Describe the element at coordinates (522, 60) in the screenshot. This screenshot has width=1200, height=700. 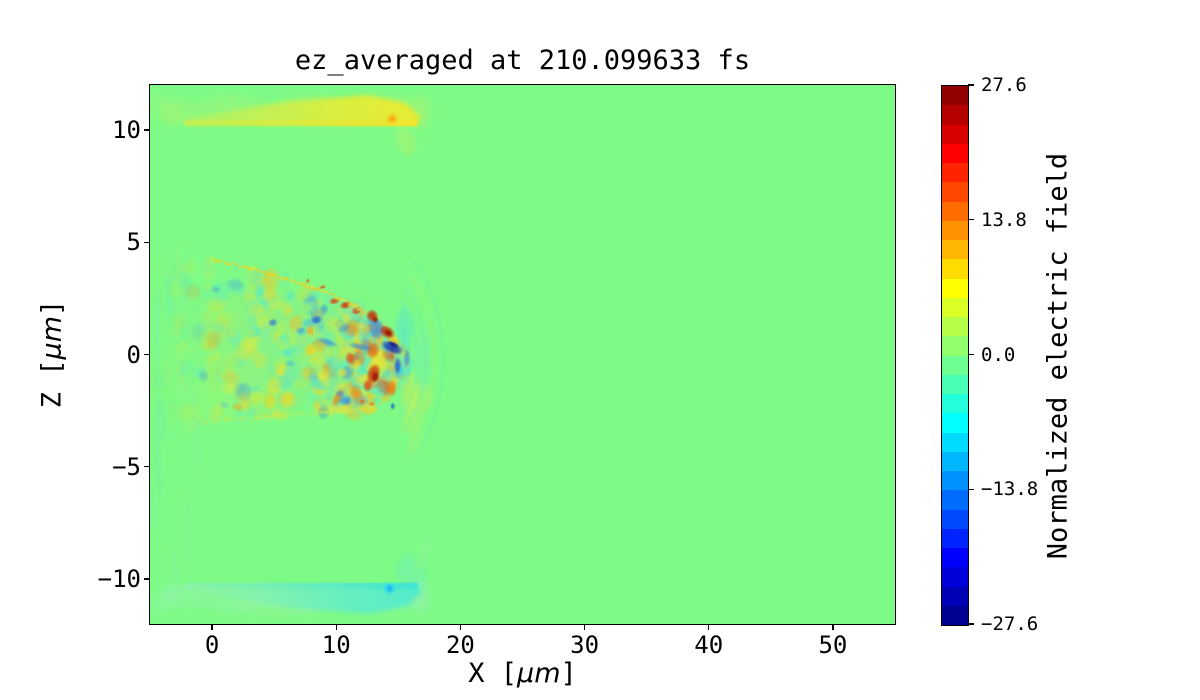
I see `plot-title: ez_averaged at 210.099633 fs` at that location.